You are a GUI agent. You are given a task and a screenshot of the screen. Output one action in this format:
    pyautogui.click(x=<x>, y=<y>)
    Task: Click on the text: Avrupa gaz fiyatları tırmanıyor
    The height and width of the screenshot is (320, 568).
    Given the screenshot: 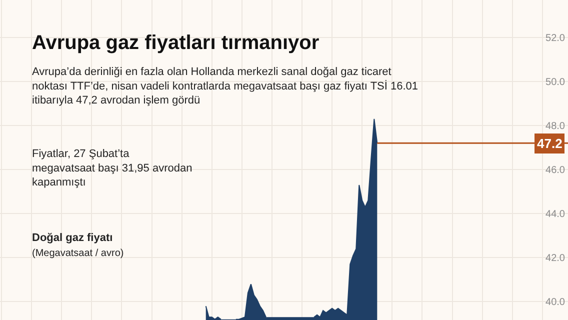 What is the action you would take?
    pyautogui.click(x=176, y=43)
    